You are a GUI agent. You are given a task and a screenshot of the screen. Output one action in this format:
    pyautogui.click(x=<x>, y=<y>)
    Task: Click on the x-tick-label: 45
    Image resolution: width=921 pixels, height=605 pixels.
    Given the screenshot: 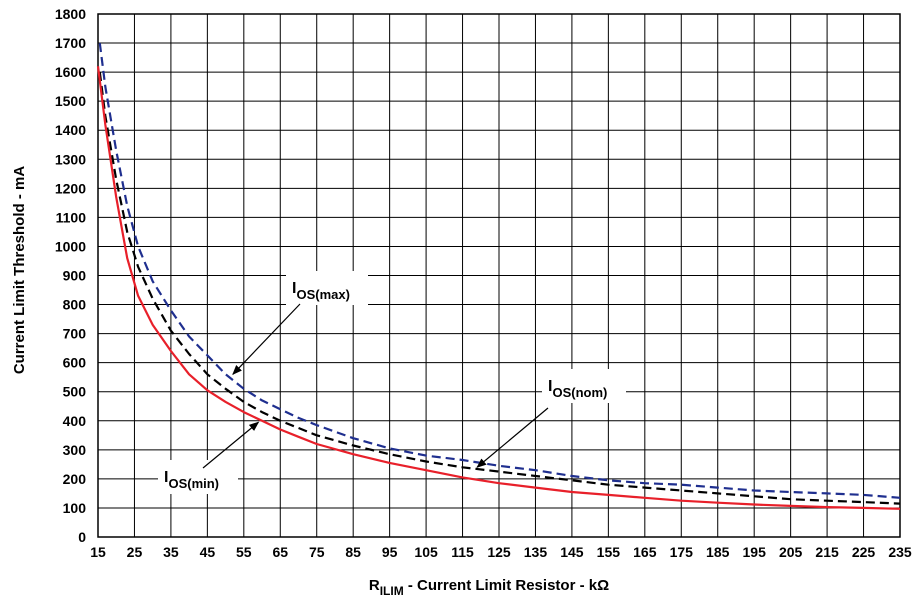 What is the action you would take?
    pyautogui.click(x=208, y=552)
    